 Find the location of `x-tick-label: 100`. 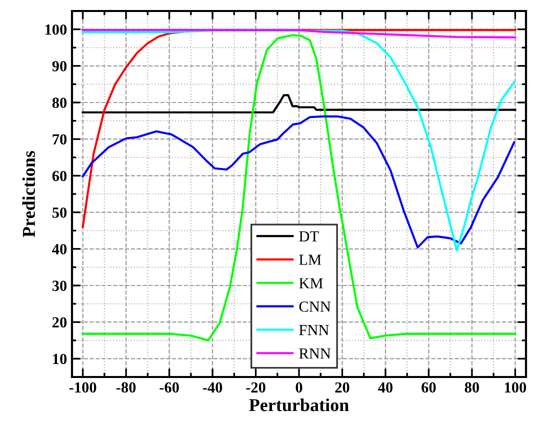

x-tick-label: 100 is located at coordinates (515, 387).